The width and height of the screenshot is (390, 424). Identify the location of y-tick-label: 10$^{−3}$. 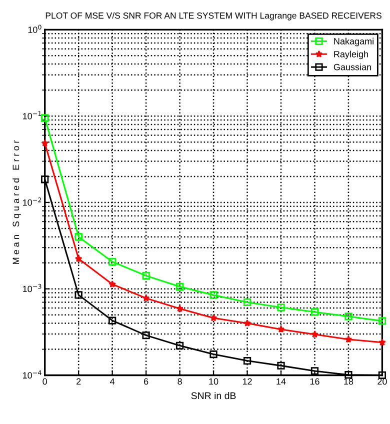
(32, 288).